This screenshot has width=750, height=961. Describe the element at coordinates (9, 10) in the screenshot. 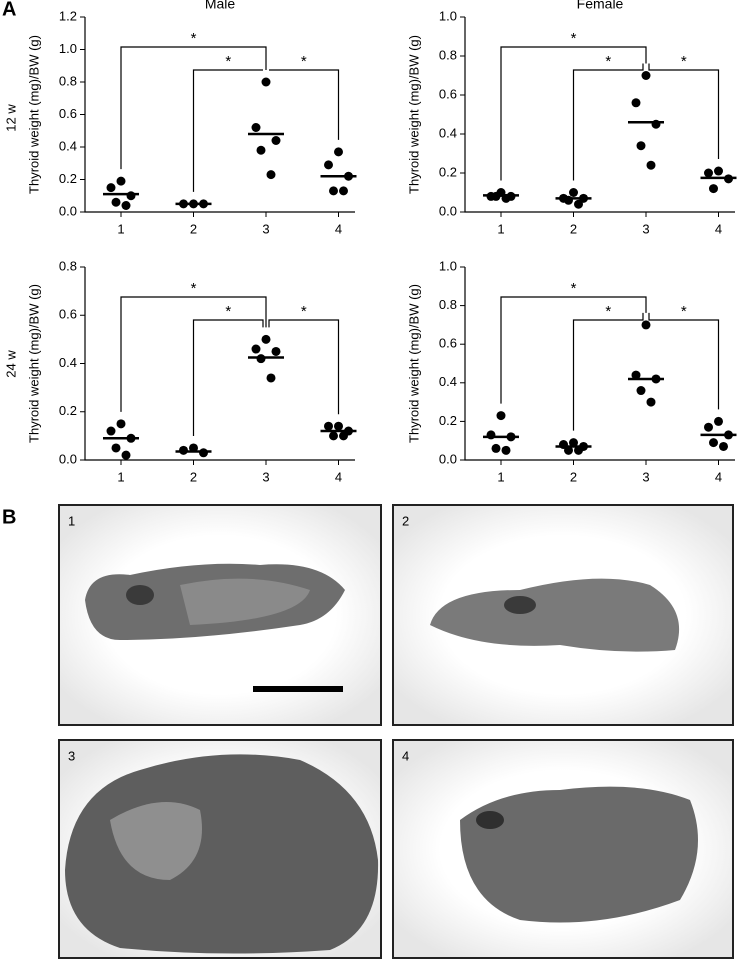

I see `panel-label: A` at that location.